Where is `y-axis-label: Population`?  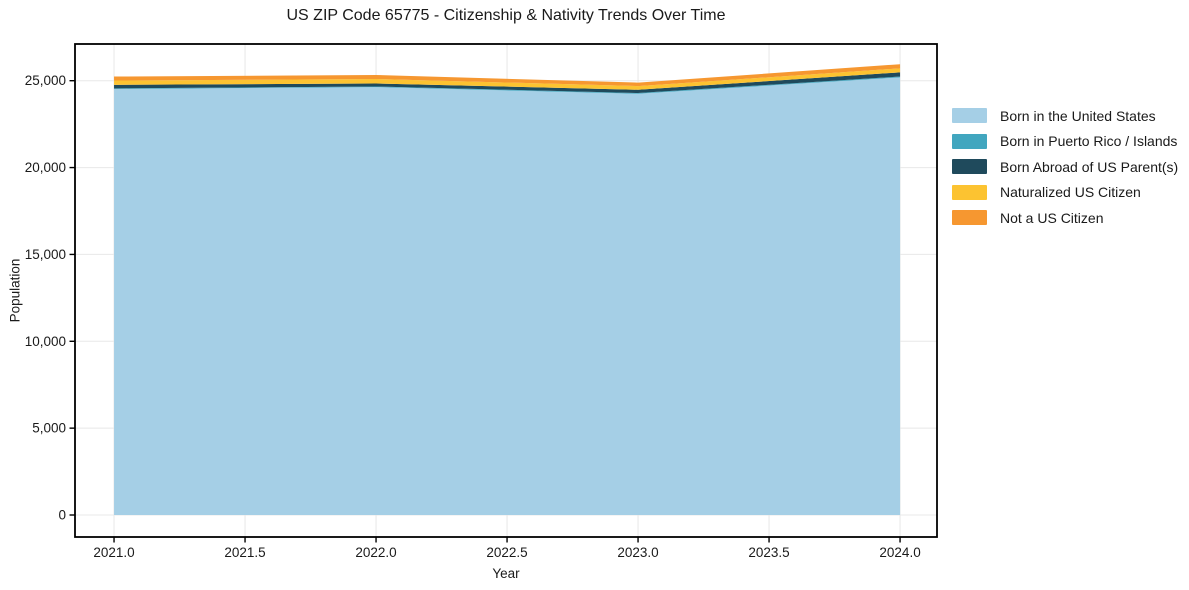 y-axis-label: Population is located at coordinates (15, 290).